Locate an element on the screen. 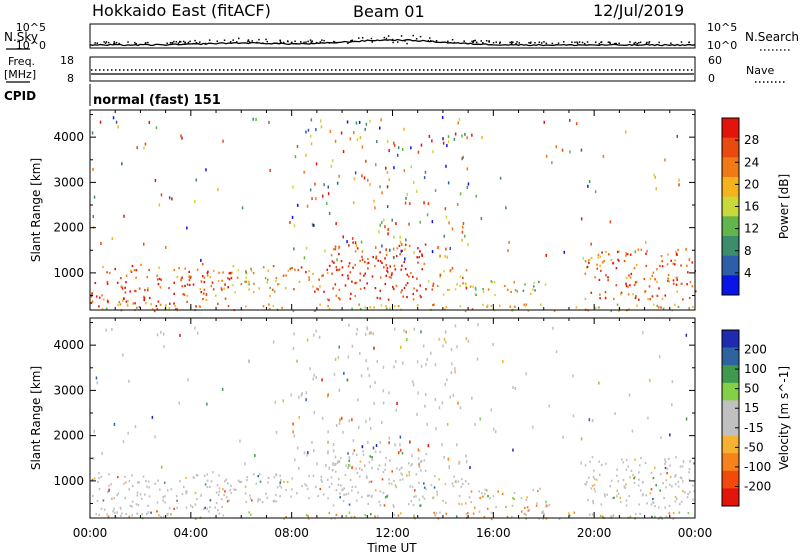 This screenshot has width=800, height=554. colorbar-cell is located at coordinates (730, 187).